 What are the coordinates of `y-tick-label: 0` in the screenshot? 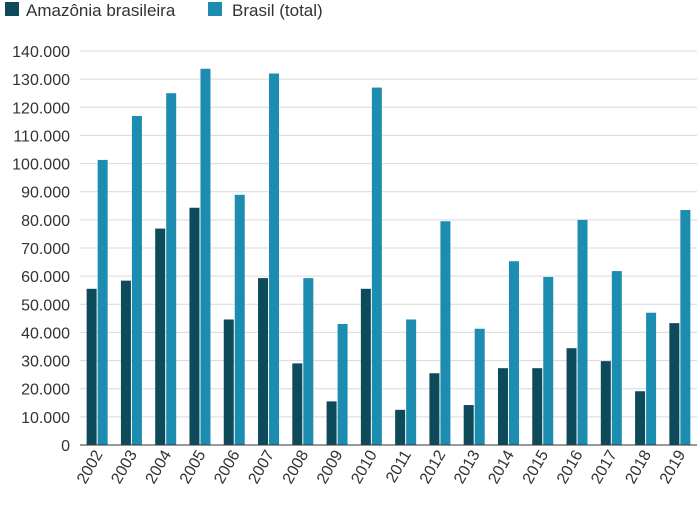 It's located at (65, 446).